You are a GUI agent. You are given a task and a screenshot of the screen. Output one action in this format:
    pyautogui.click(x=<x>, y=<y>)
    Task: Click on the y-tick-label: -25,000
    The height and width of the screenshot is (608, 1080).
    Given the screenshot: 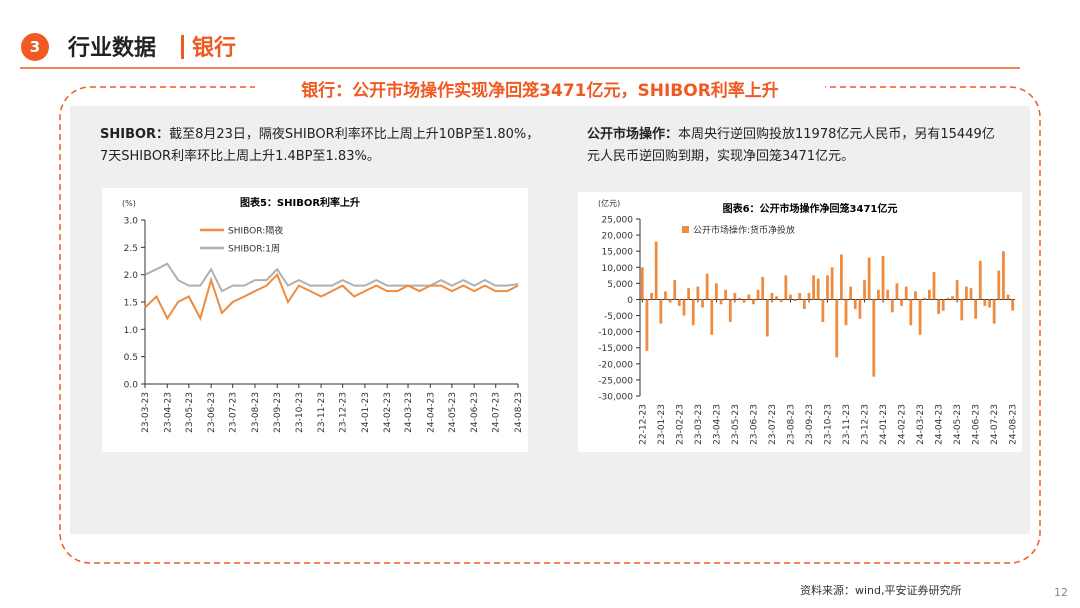 What is the action you would take?
    pyautogui.click(x=615, y=381)
    